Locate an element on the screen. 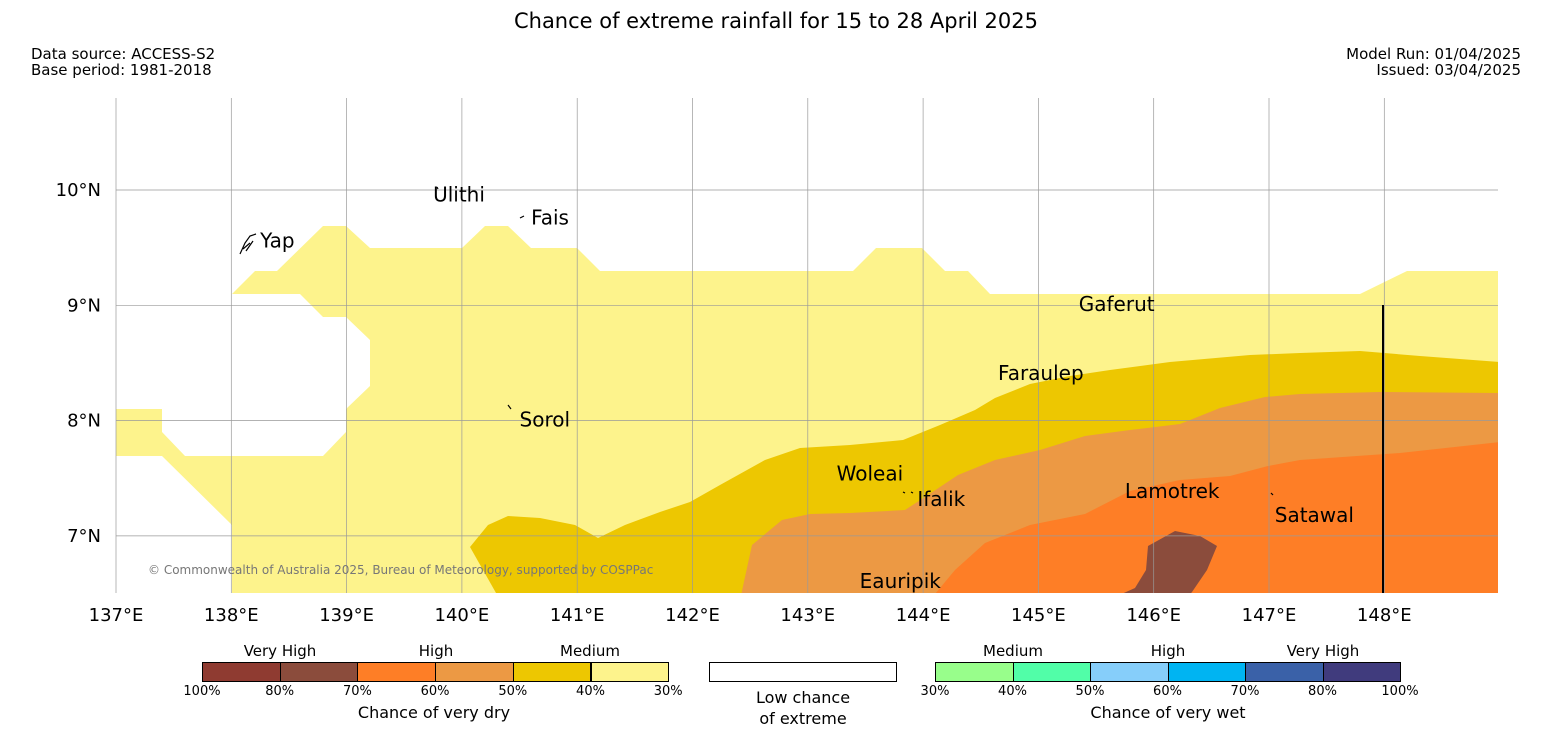  wet-cat-medium: Medium is located at coordinates (1013, 651).